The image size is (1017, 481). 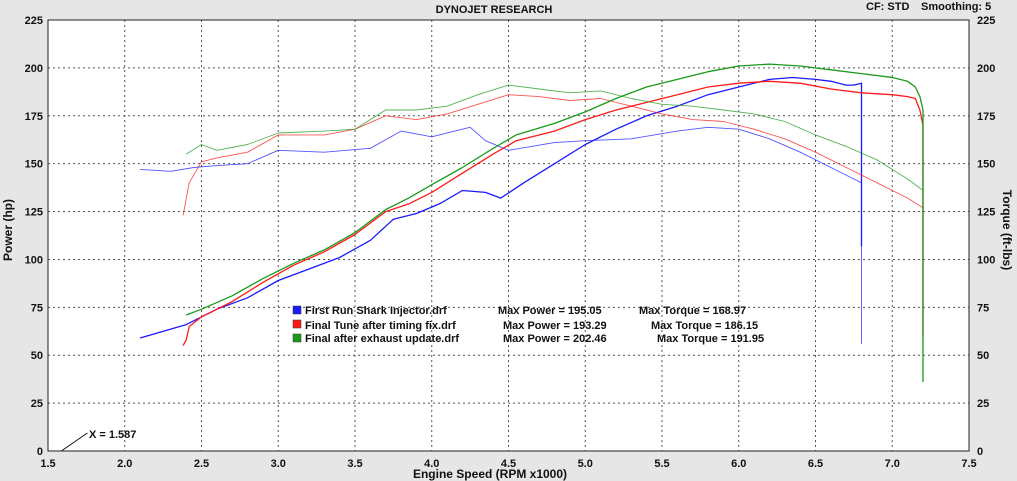 I want to click on y-tick-labels: 0 25 50 75 100 125 150 175 200 225, so click(x=34, y=236).